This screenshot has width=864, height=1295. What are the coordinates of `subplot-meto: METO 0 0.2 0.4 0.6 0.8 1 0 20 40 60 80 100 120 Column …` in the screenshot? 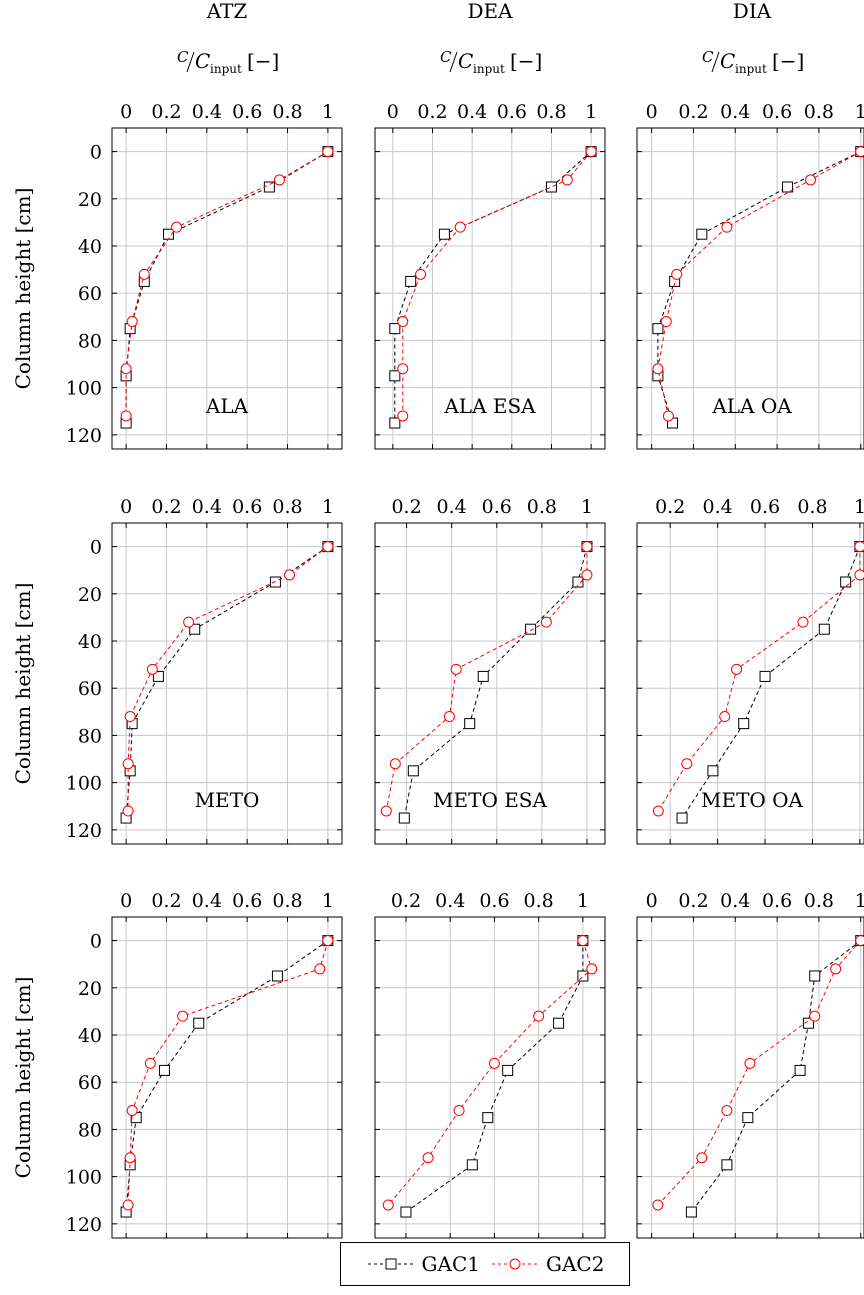 It's located at (177, 1013).